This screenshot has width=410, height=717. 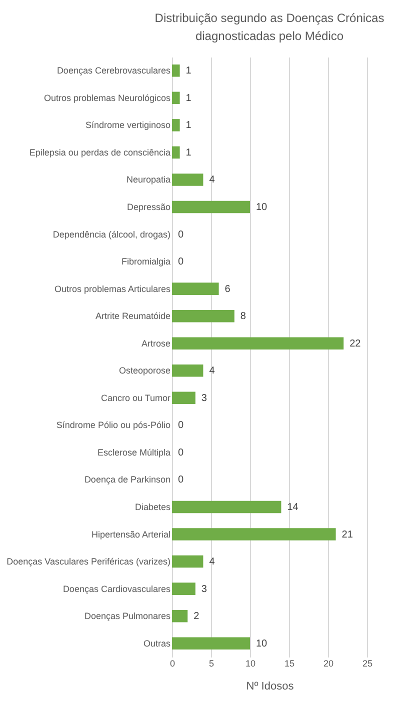 What do you see at coordinates (155, 343) in the screenshot?
I see `y-tick-label: Artrose` at bounding box center [155, 343].